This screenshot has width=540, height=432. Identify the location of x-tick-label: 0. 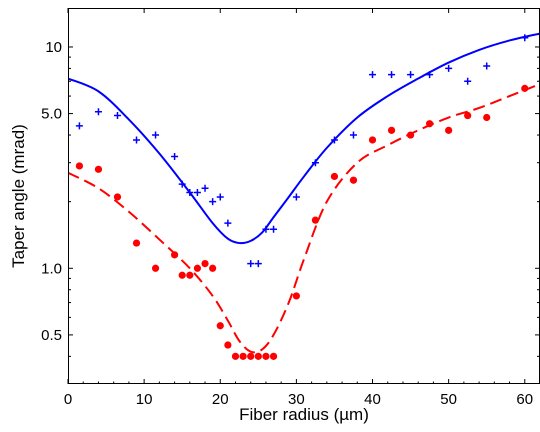
(68, 399).